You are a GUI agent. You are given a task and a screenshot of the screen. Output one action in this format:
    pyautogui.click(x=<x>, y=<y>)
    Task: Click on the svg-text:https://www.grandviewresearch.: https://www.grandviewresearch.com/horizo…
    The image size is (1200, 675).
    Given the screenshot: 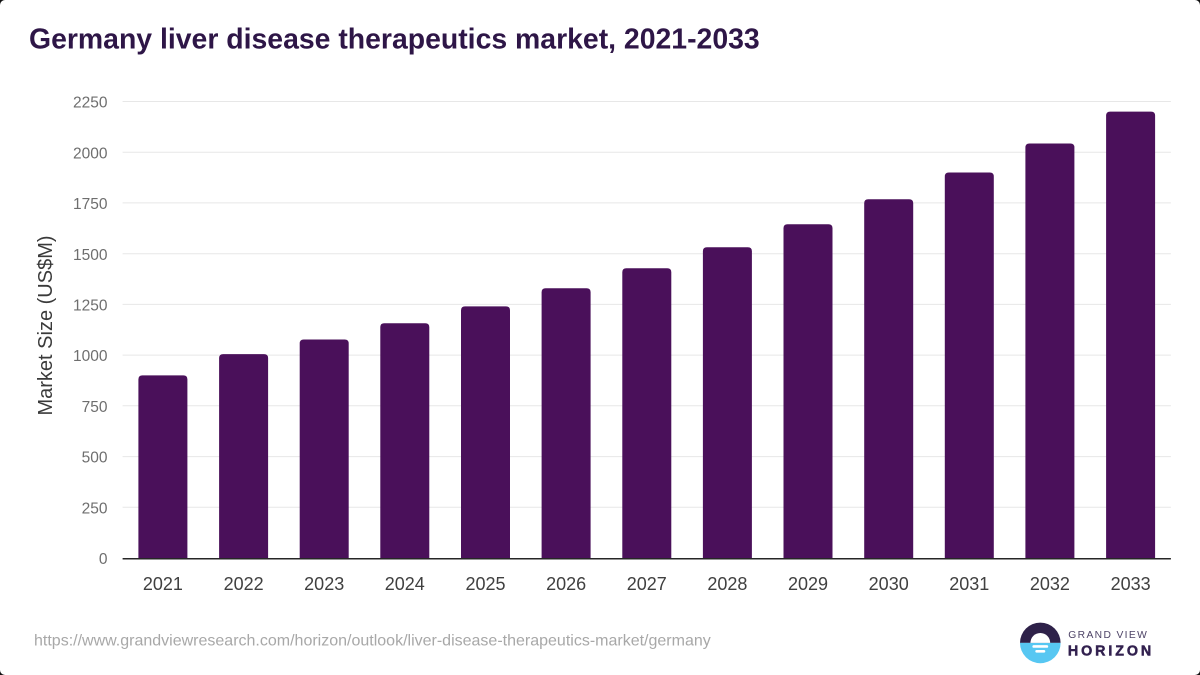 What is the action you would take?
    pyautogui.click(x=372, y=641)
    